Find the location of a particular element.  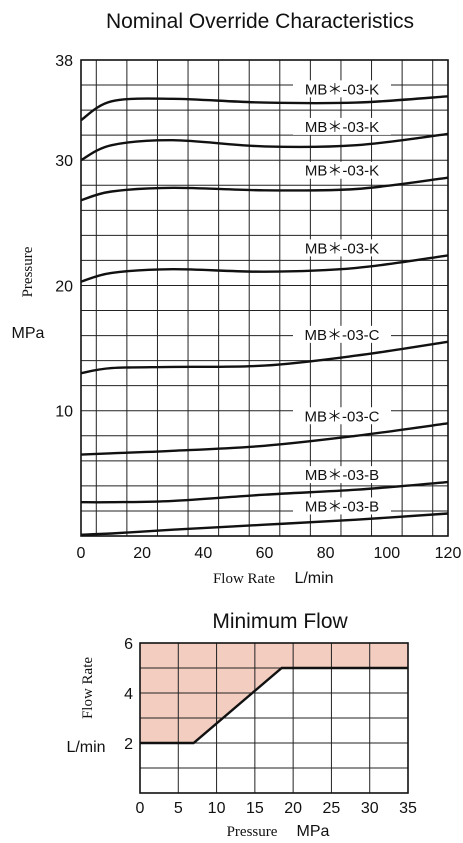

plot-frame is located at coordinates (274, 718).